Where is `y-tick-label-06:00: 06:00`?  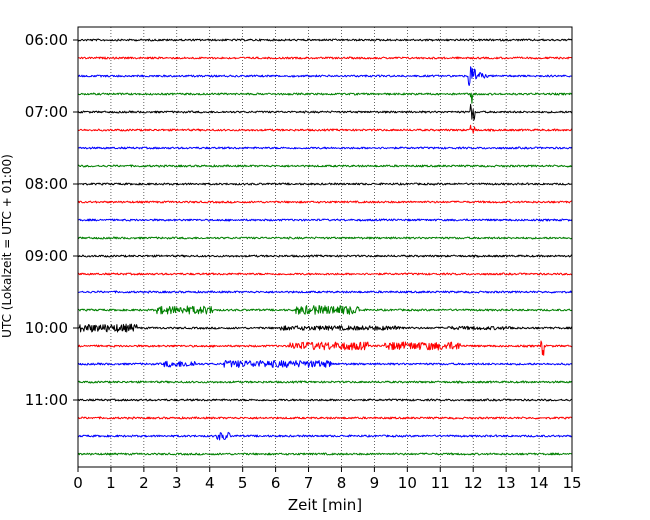
y-tick-label-06:00: 06:00 is located at coordinates (46, 40).